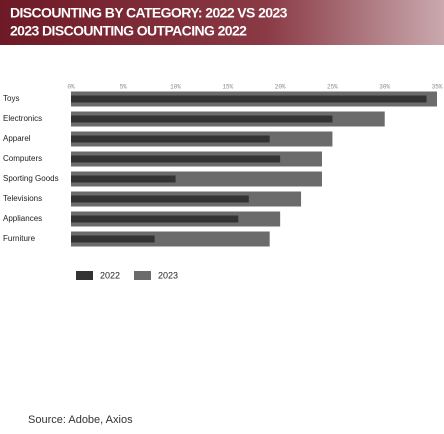 The width and height of the screenshot is (444, 434). Describe the element at coordinates (17, 138) in the screenshot. I see `category-label: Apparel` at that location.